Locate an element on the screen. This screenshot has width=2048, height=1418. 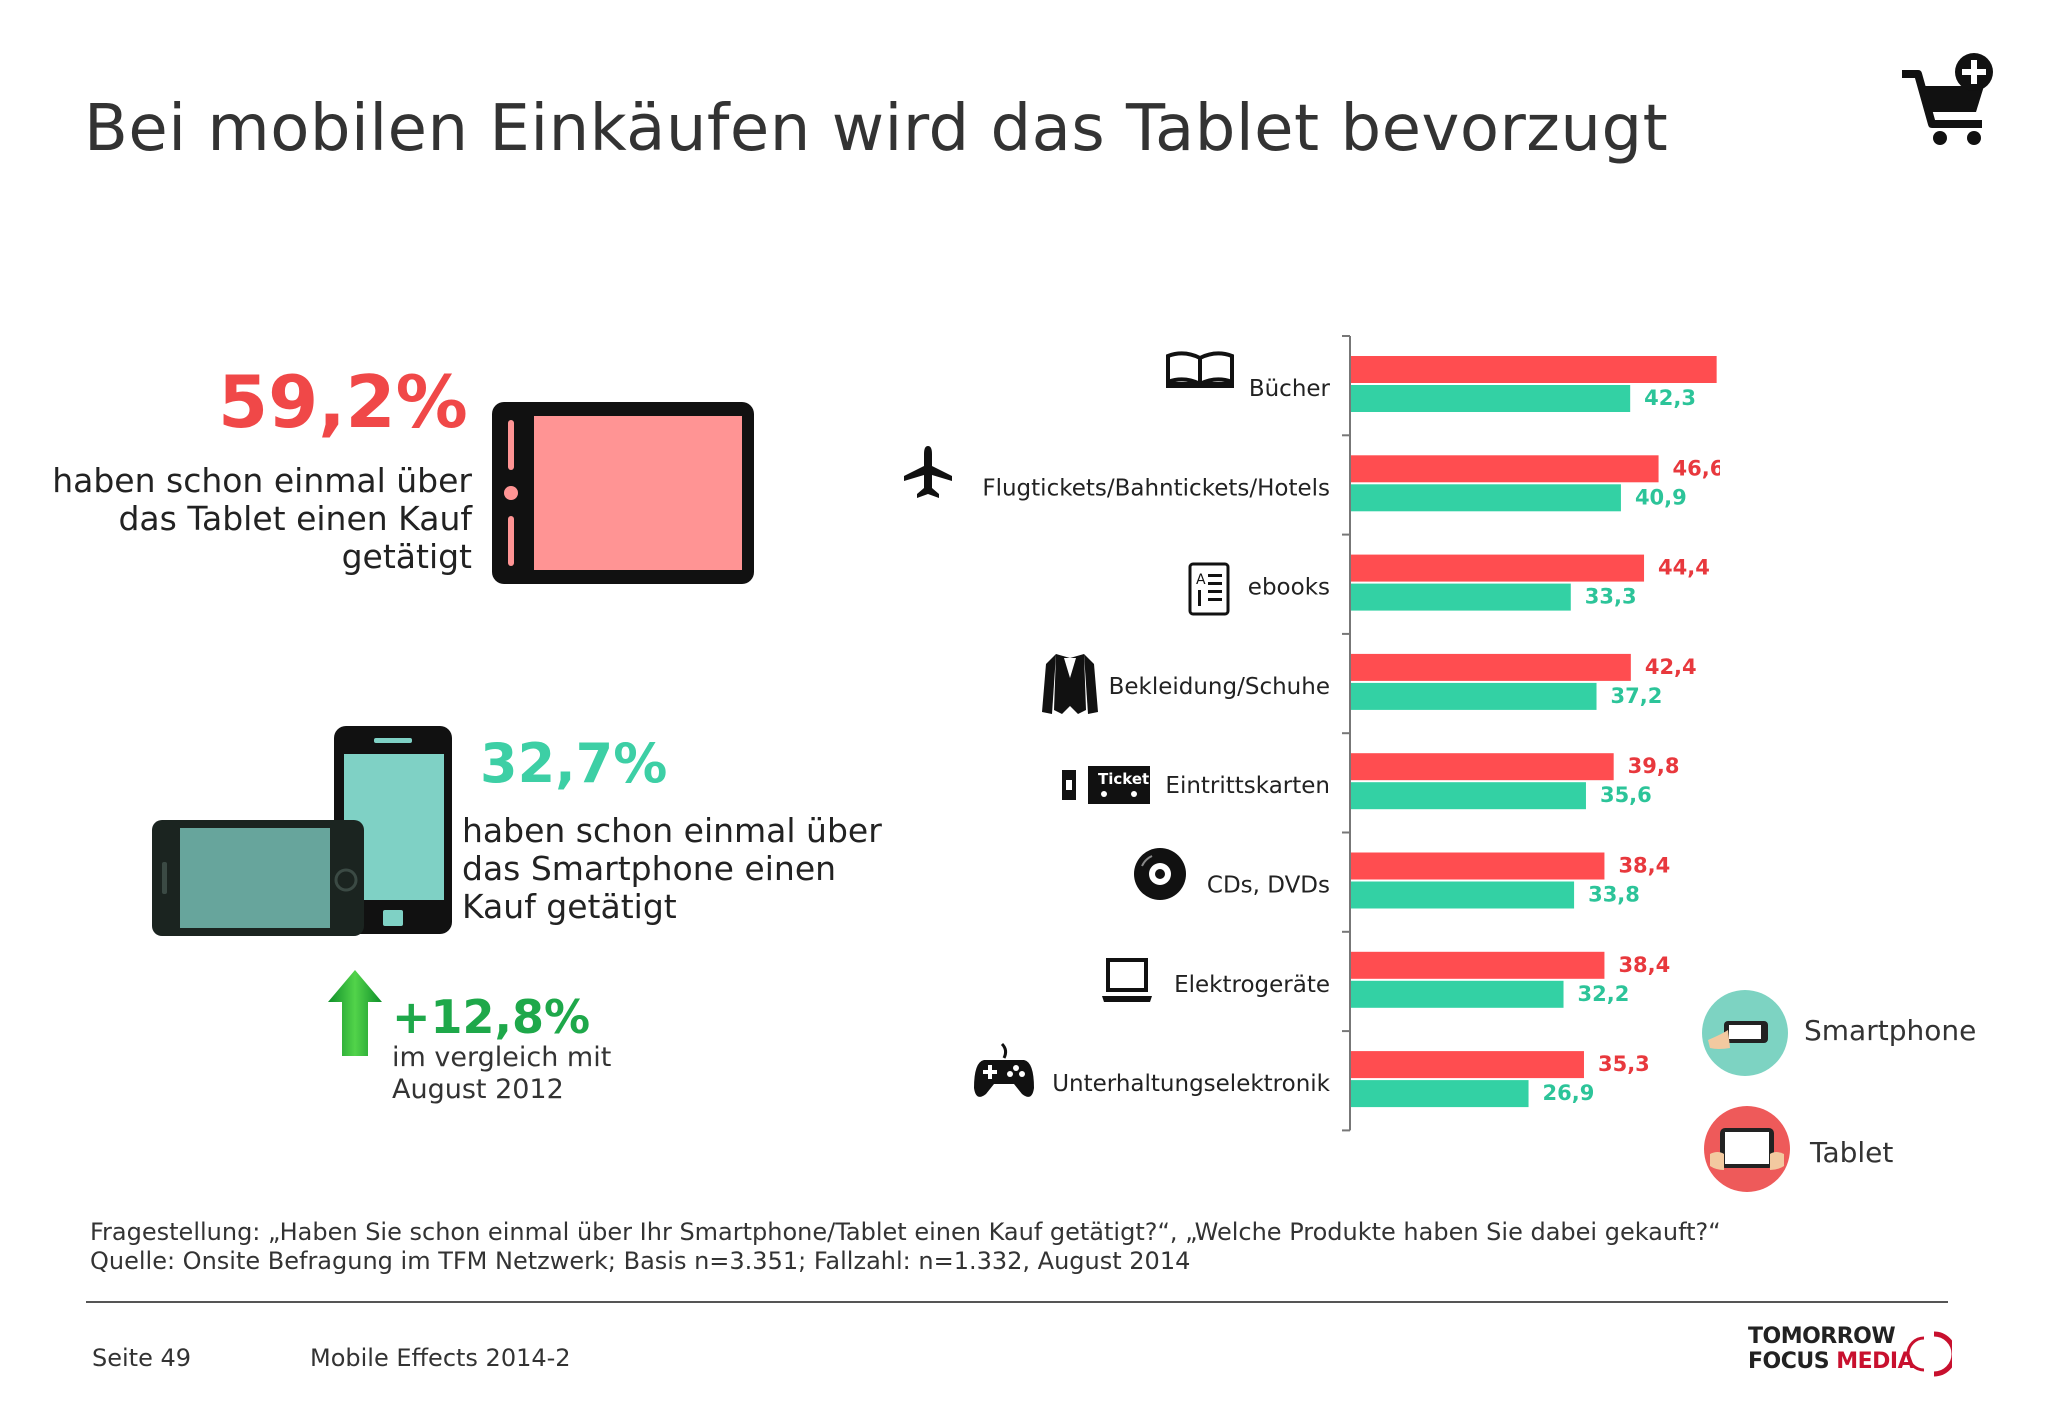
brand-line2b: MEDIA is located at coordinates (1875, 1361).